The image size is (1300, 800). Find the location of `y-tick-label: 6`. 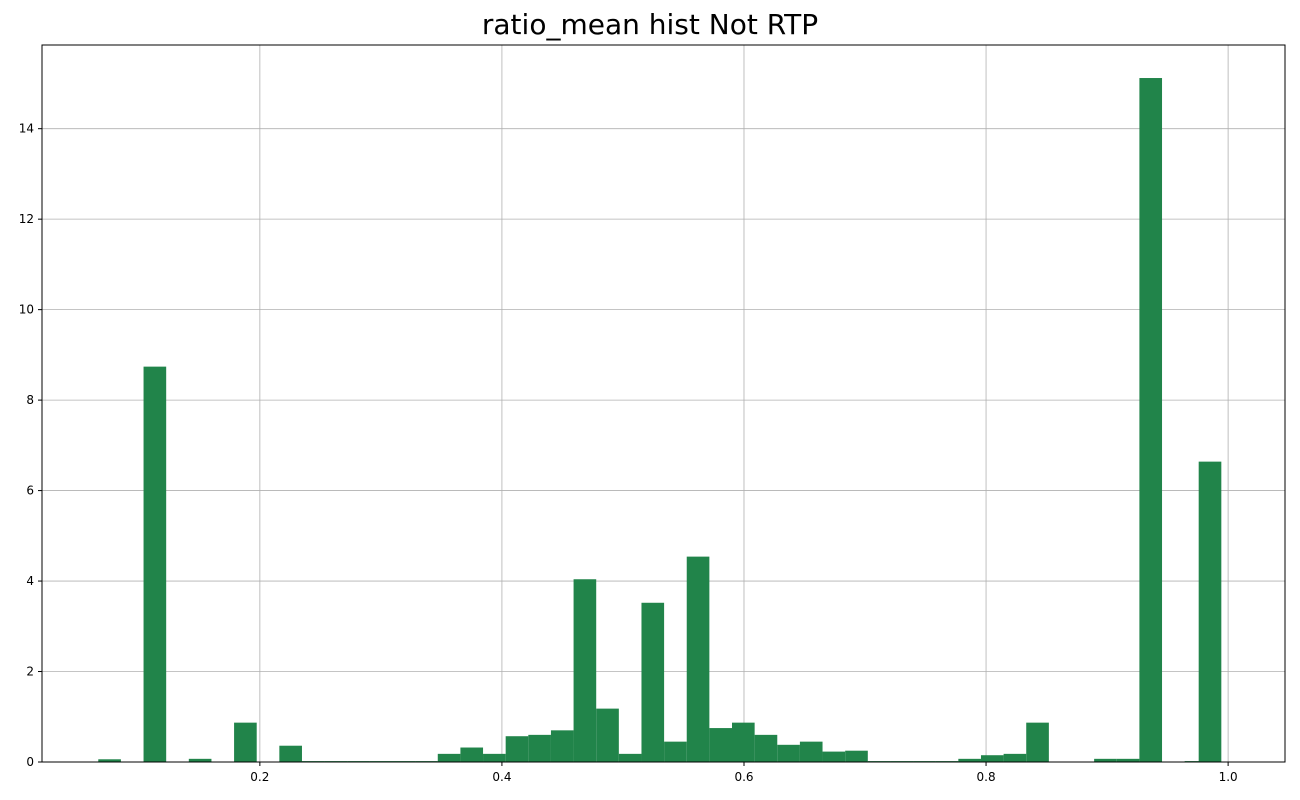

y-tick-label: 6 is located at coordinates (30, 491).